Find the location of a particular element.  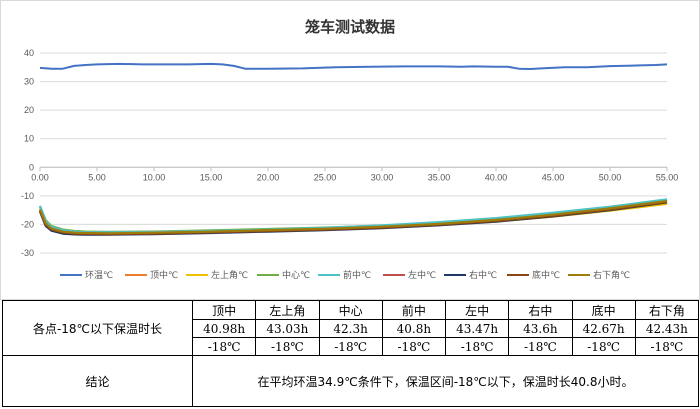

legend-label: 底中℃ is located at coordinates (546, 275).